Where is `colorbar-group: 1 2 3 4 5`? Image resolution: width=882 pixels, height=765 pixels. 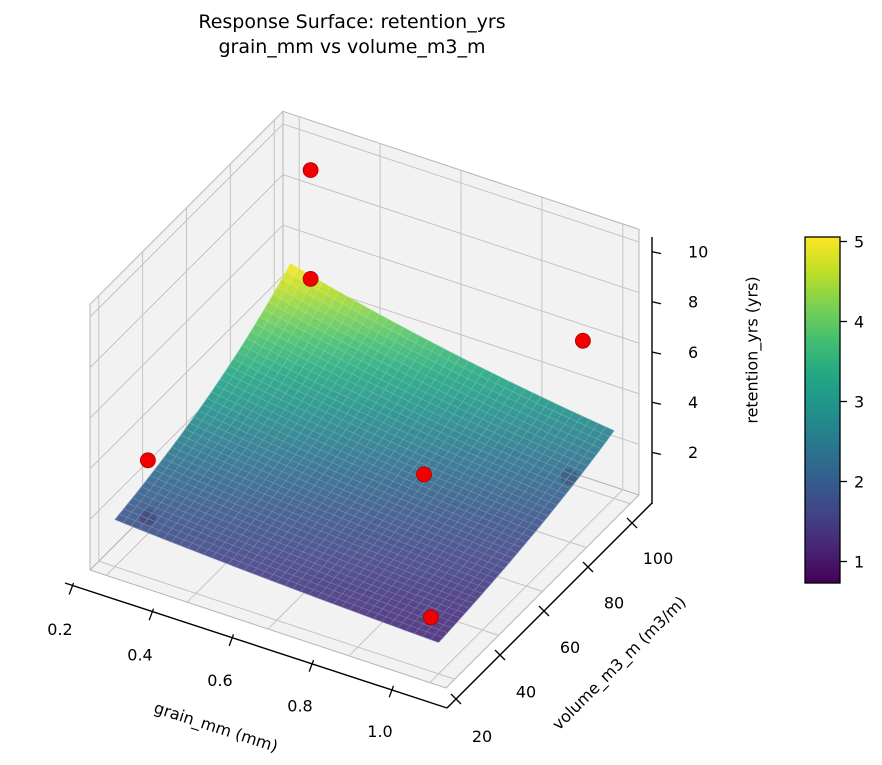
colorbar-group: 1 2 3 4 5 is located at coordinates (834, 408).